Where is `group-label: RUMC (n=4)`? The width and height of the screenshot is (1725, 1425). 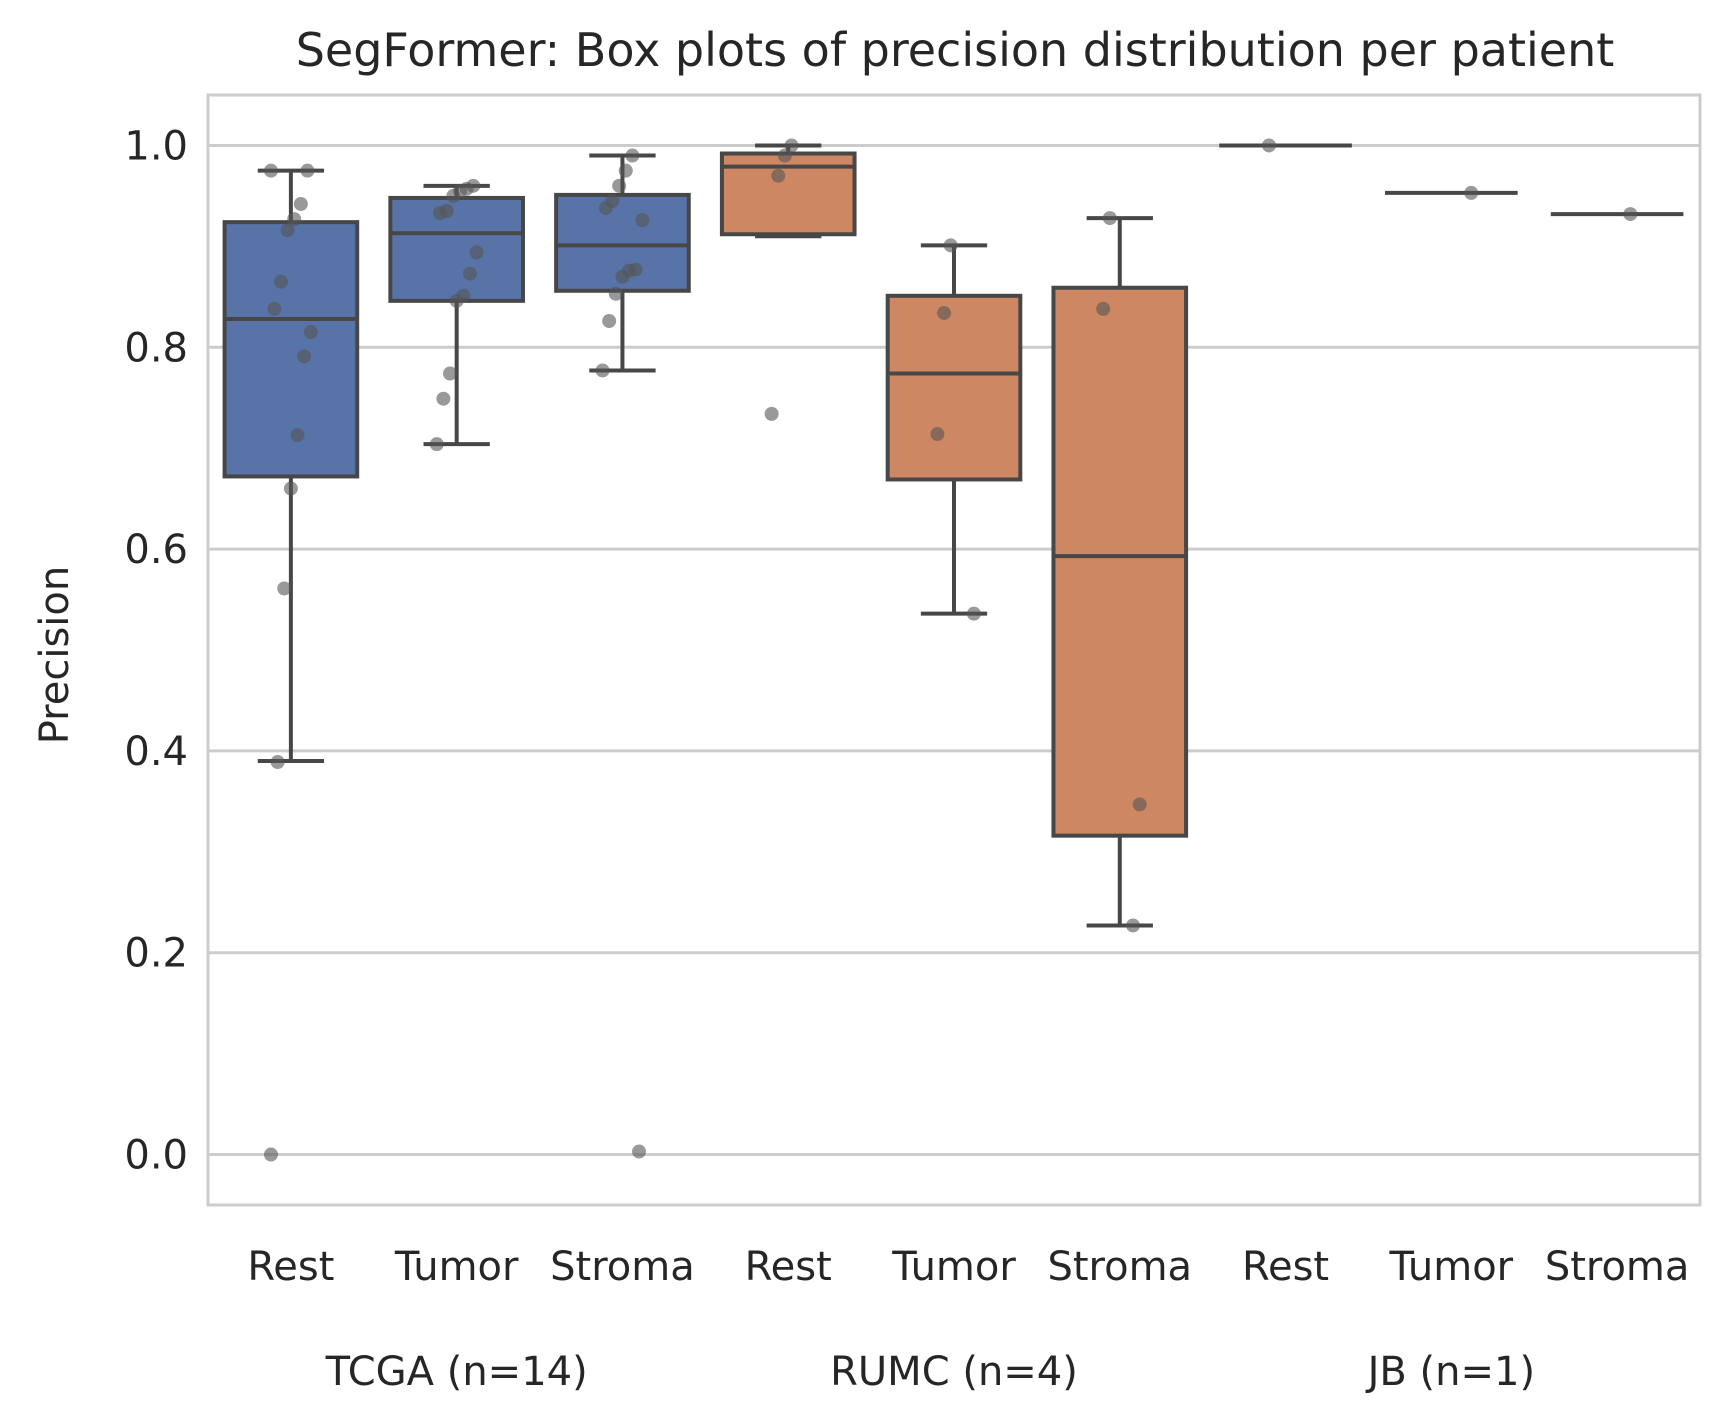 group-label: RUMC (n=4) is located at coordinates (954, 1372).